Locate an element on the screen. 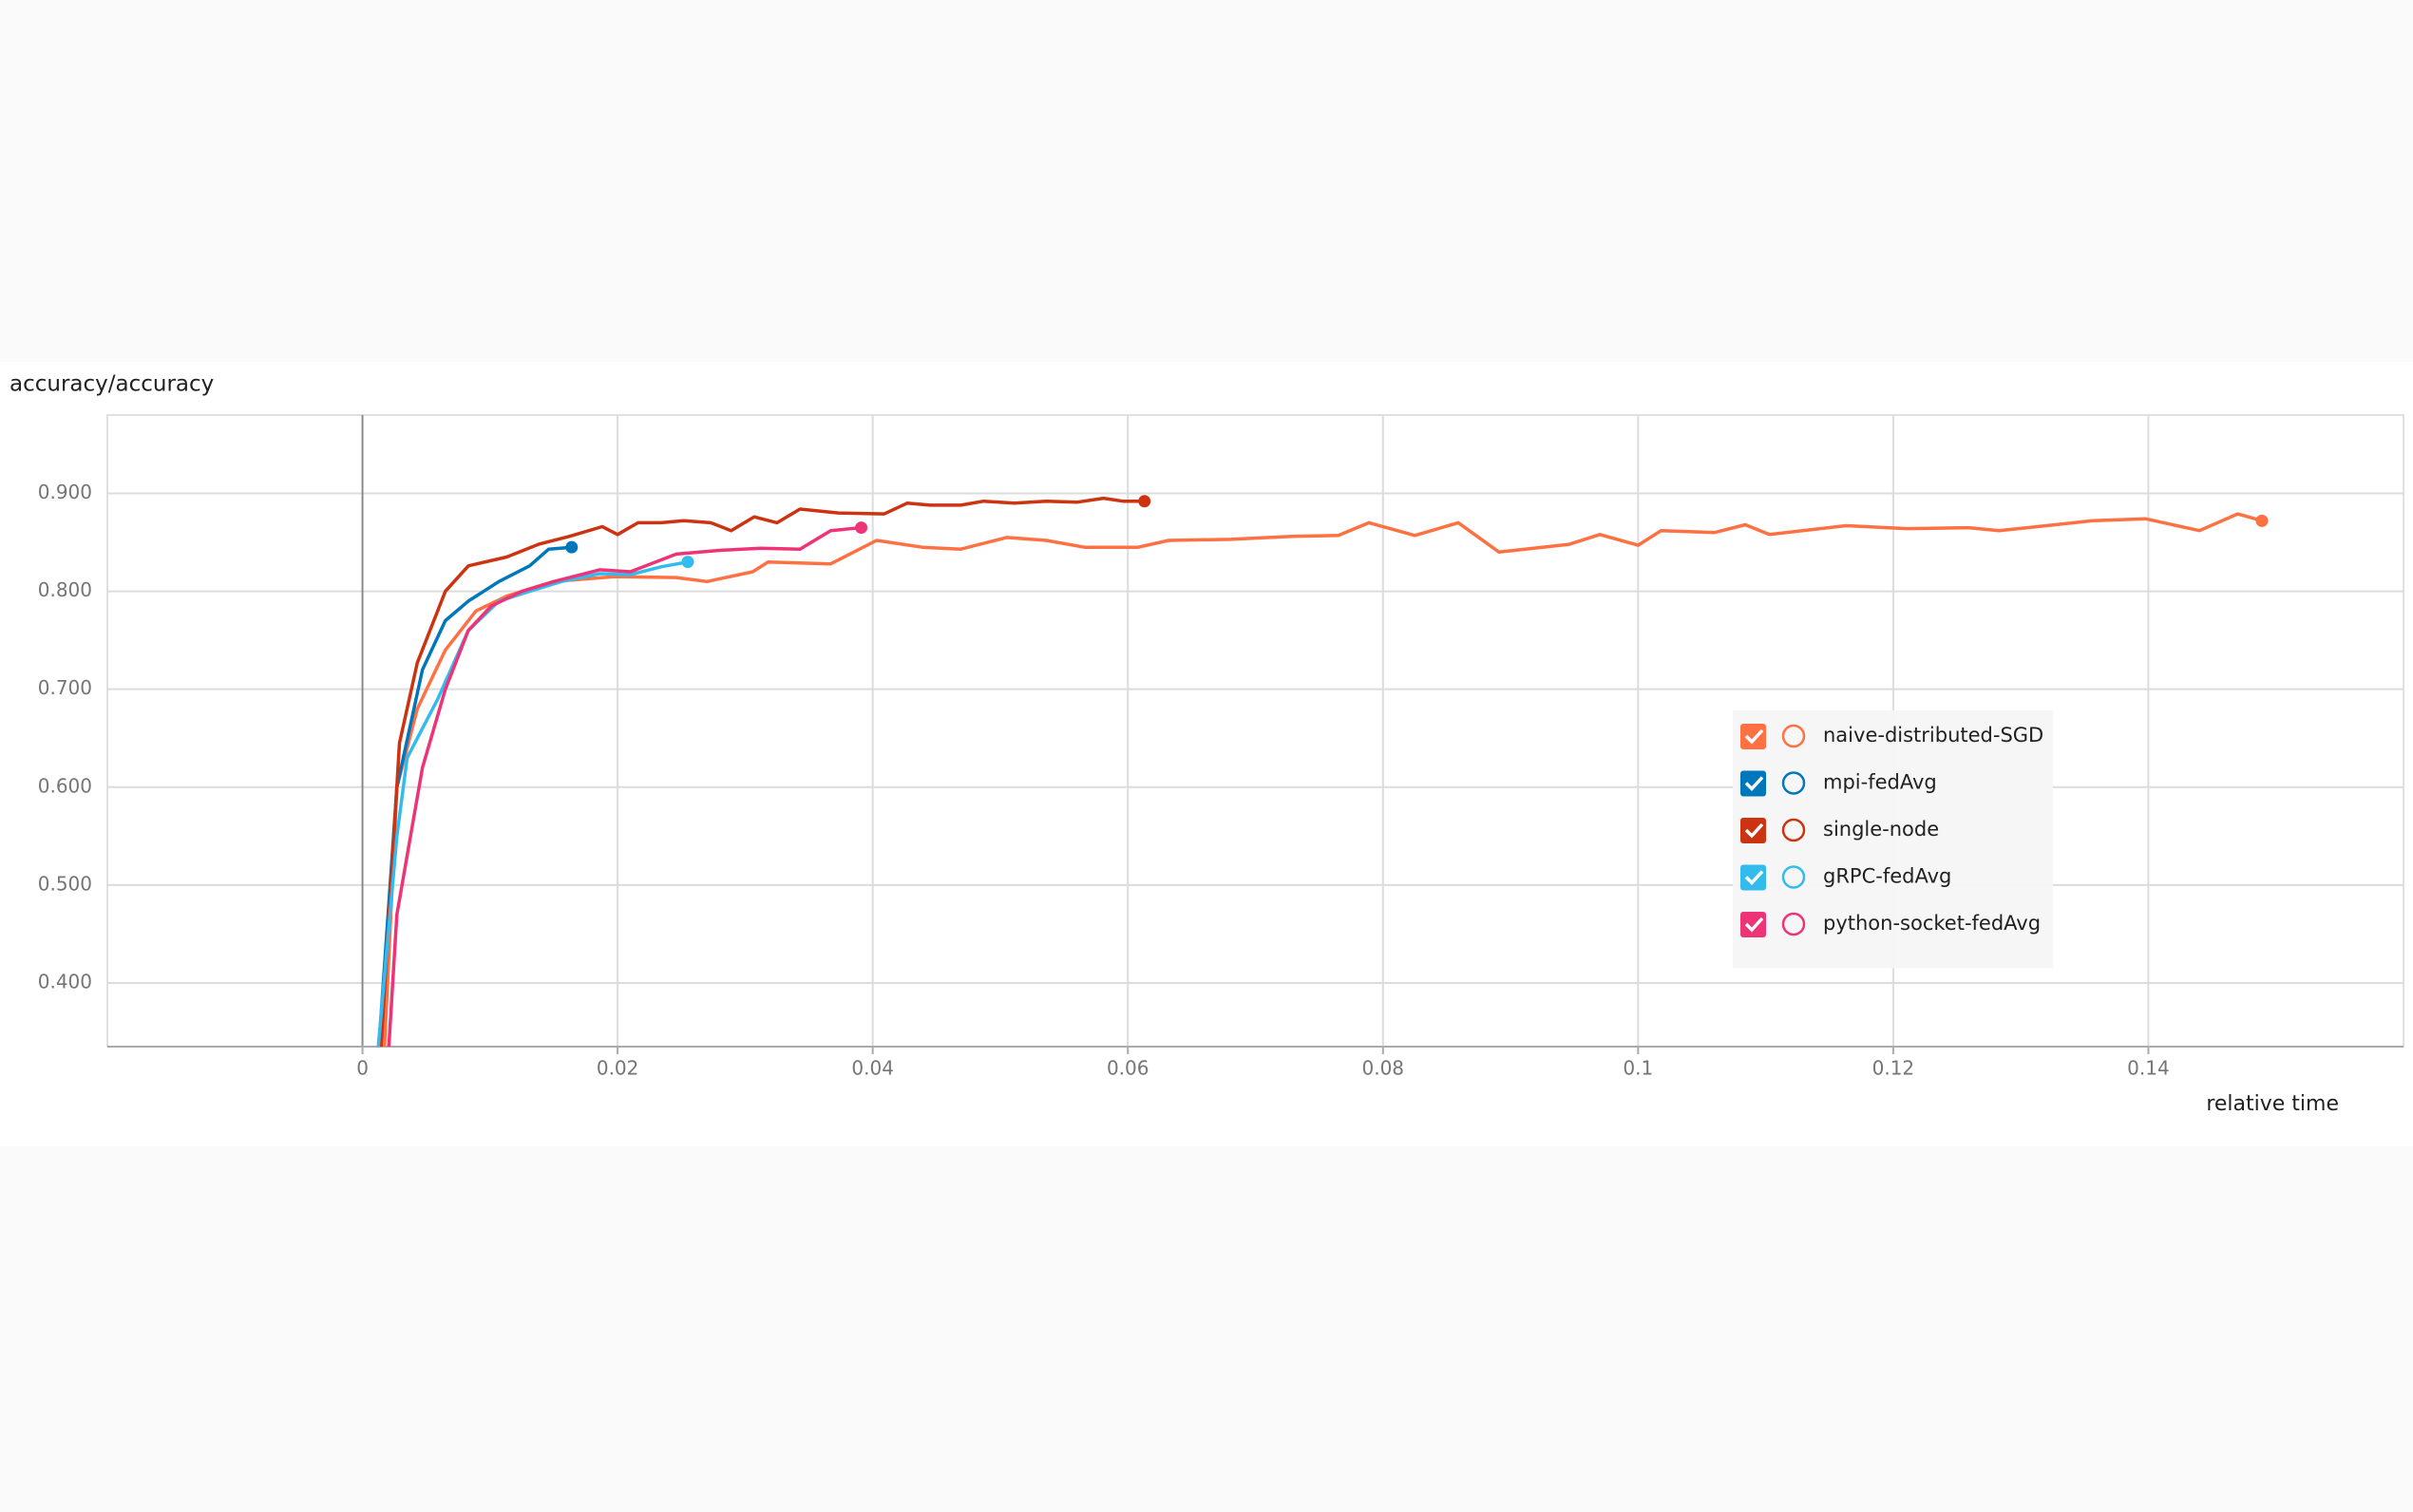  x-tick-label: 0.08 is located at coordinates (1383, 1069).